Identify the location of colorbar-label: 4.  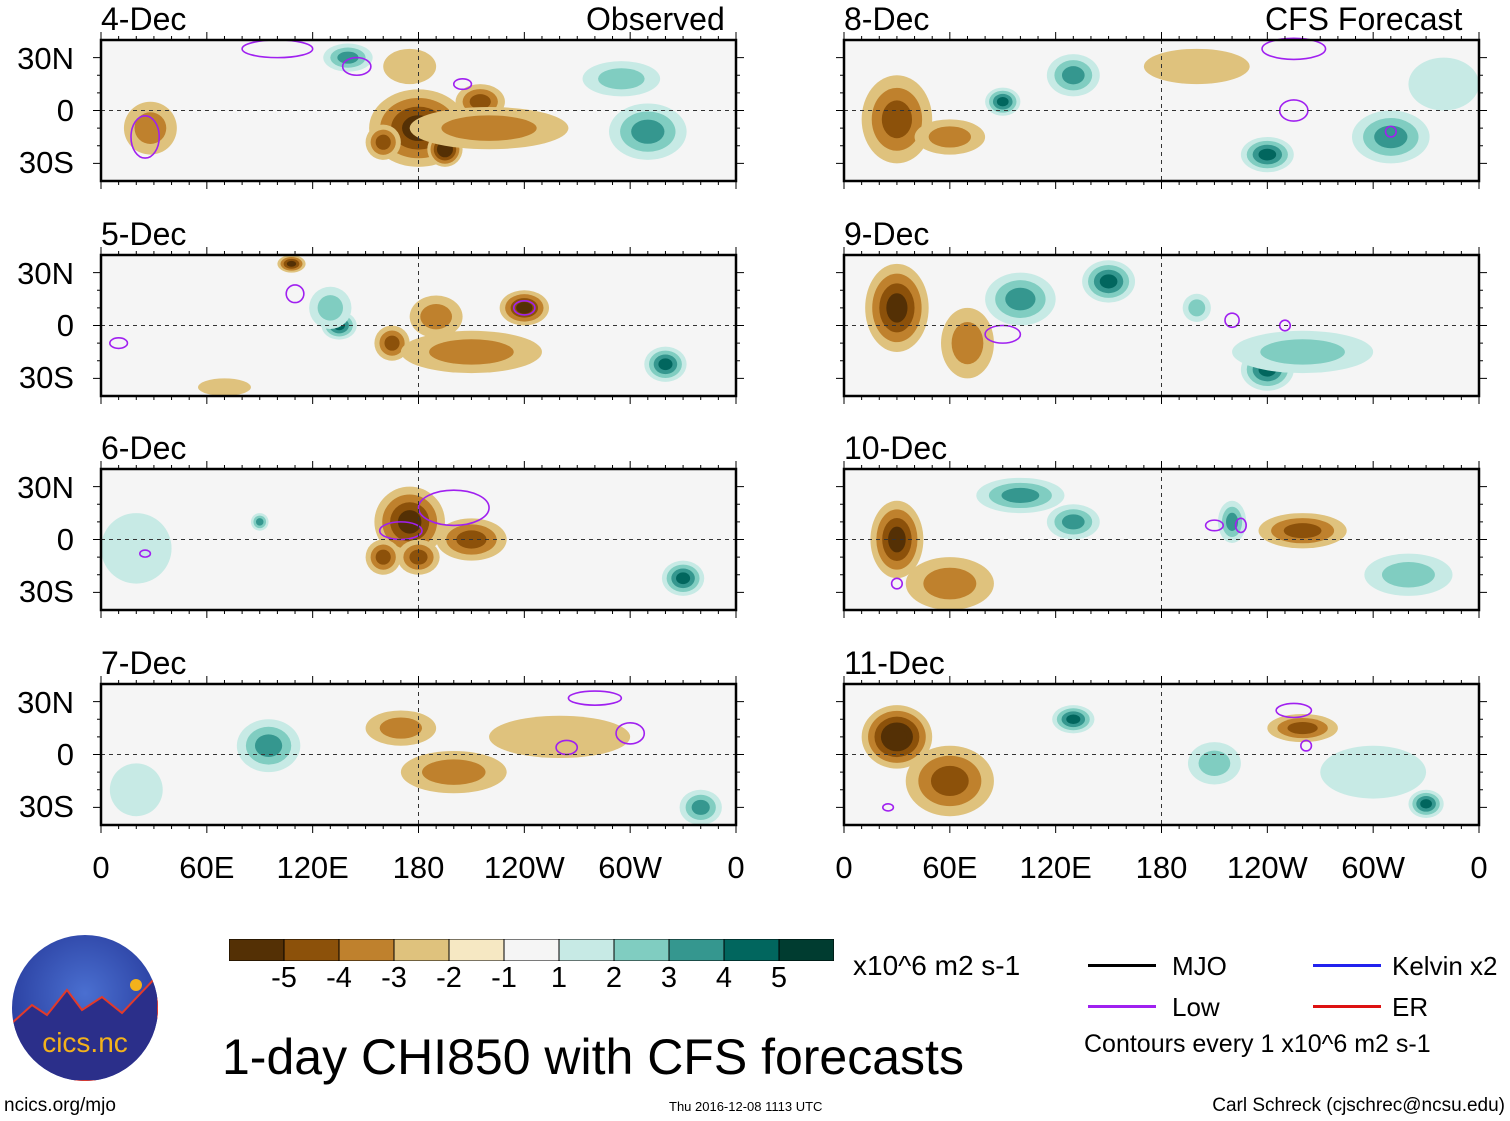
(724, 978).